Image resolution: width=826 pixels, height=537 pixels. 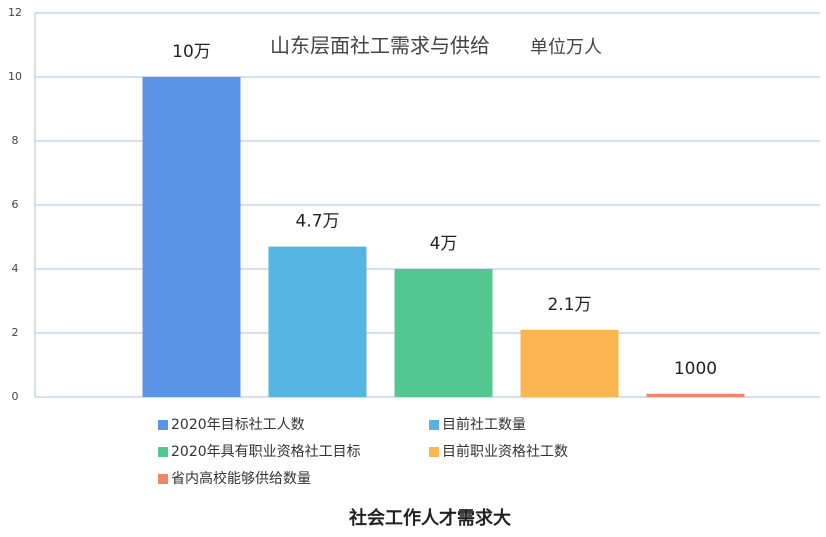 What do you see at coordinates (317, 222) in the screenshot?
I see `value-label: 4.7万` at bounding box center [317, 222].